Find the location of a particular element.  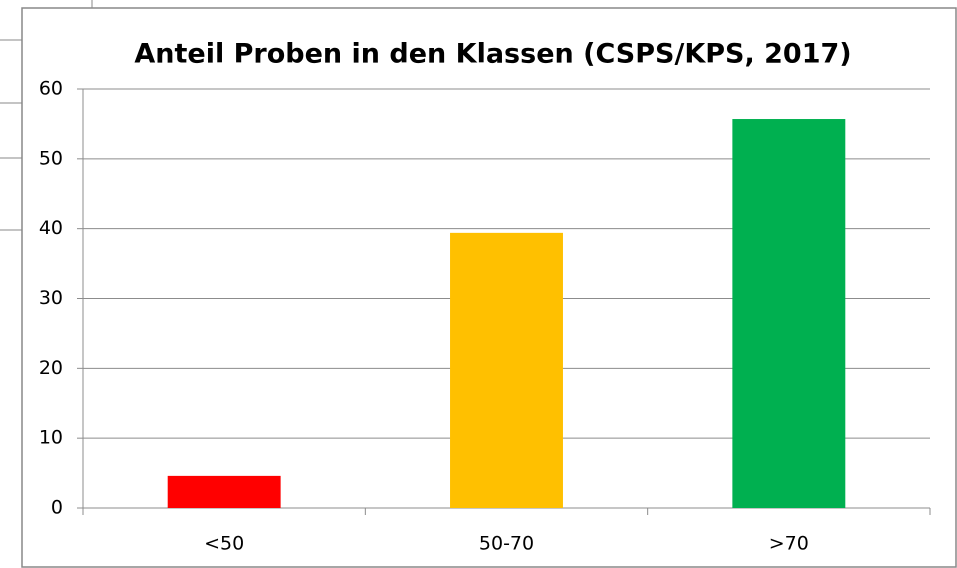

x-tick-label: 50-70 is located at coordinates (506, 544).